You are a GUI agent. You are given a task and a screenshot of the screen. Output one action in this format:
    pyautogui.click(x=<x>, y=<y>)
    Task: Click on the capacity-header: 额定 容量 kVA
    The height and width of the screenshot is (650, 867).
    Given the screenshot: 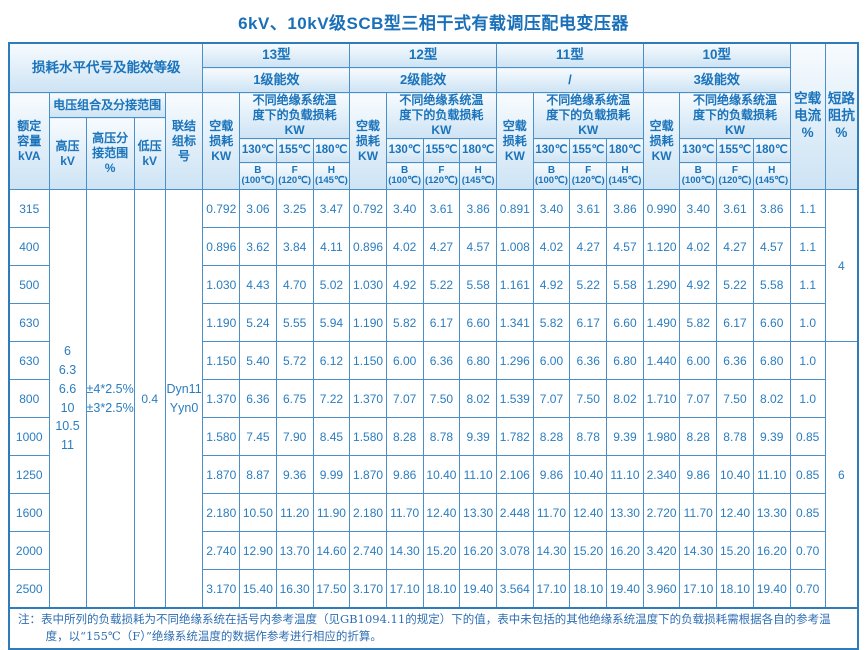 What is the action you would take?
    pyautogui.click(x=29, y=141)
    